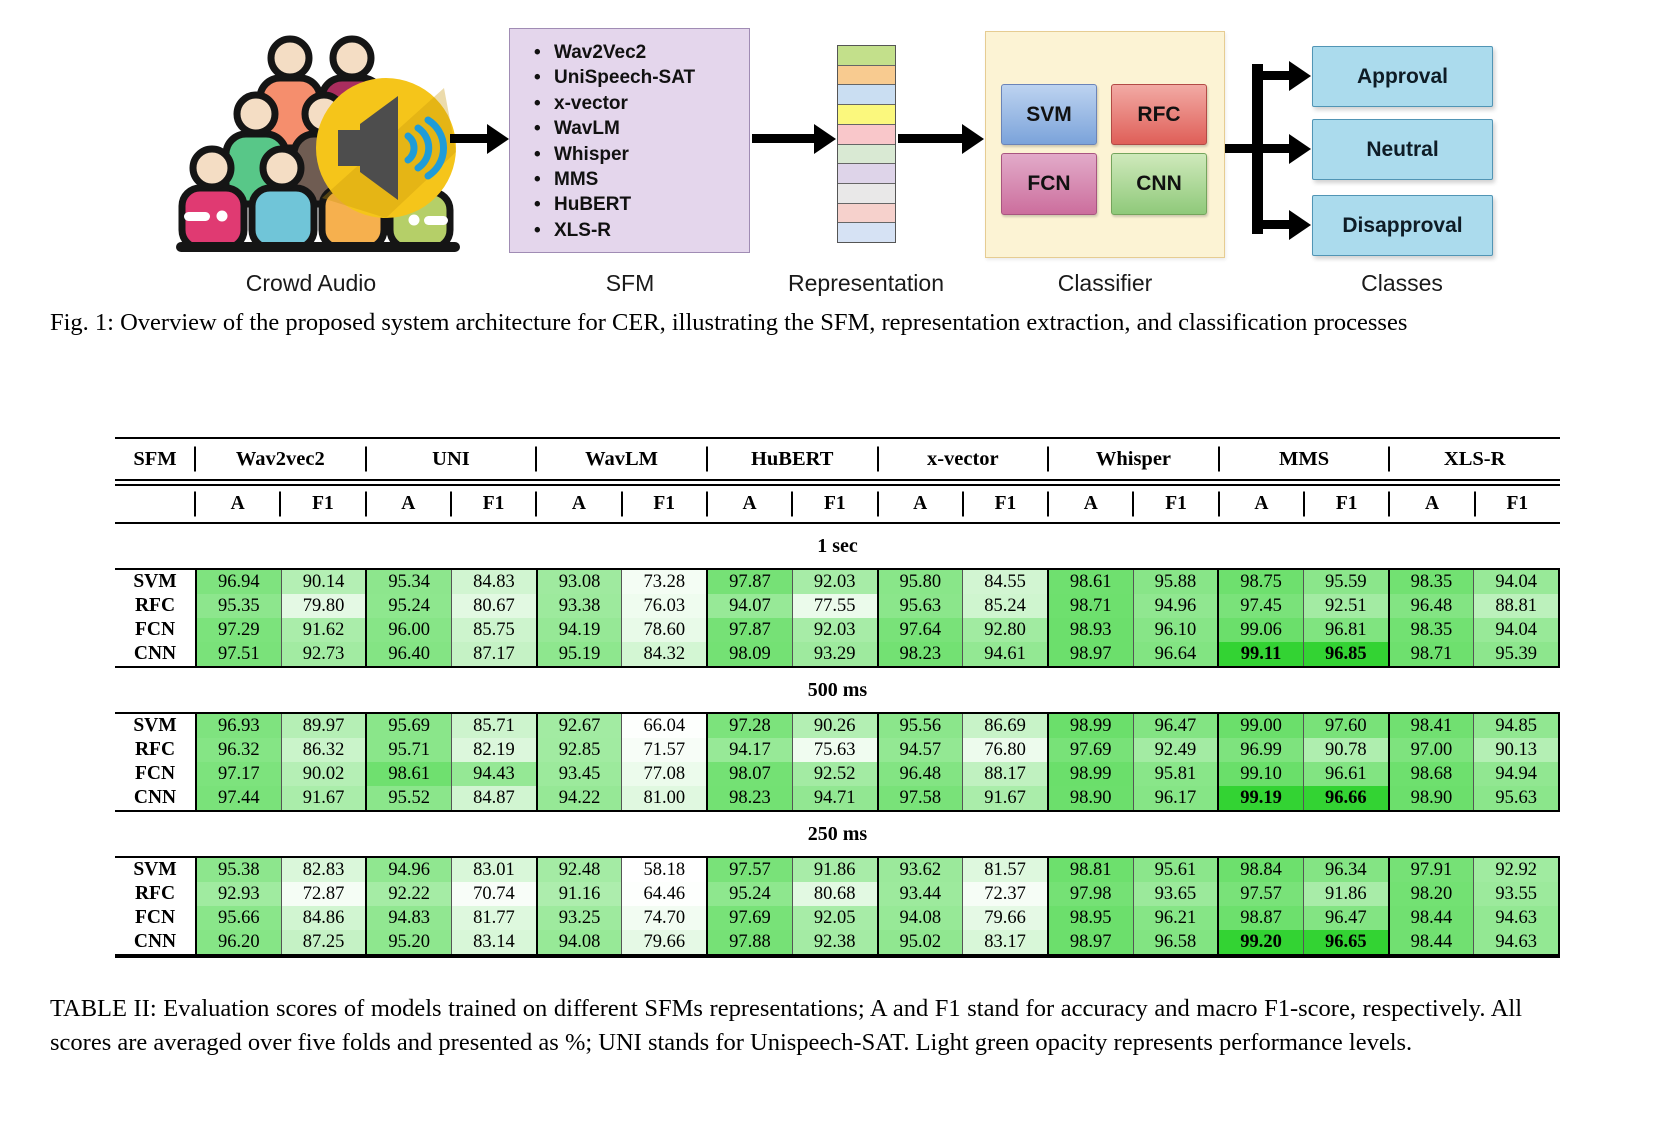 This screenshot has height=1124, width=1671. What do you see at coordinates (1260, 870) in the screenshot?
I see `table-cell: 98.84` at bounding box center [1260, 870].